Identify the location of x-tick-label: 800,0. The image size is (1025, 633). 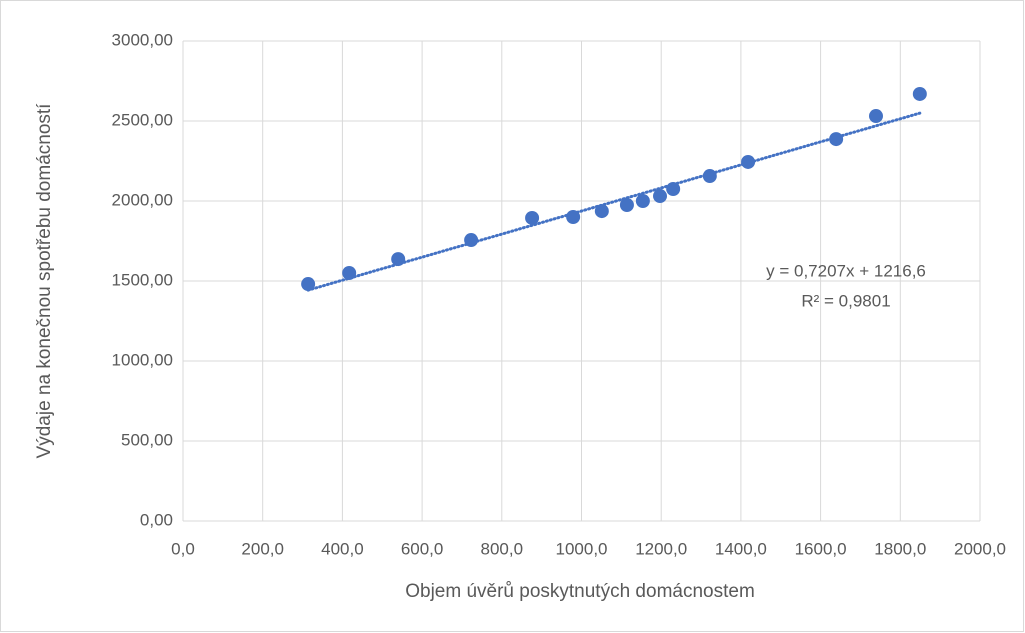
(502, 548).